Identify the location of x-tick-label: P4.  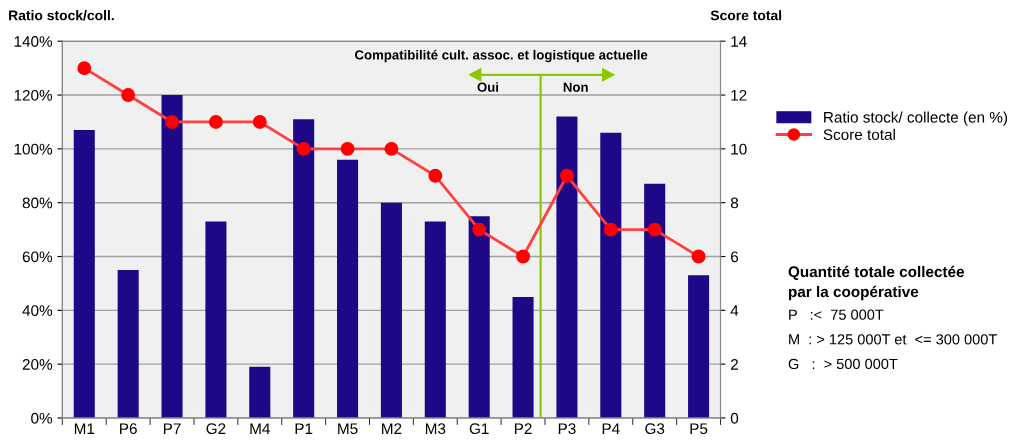
(611, 428).